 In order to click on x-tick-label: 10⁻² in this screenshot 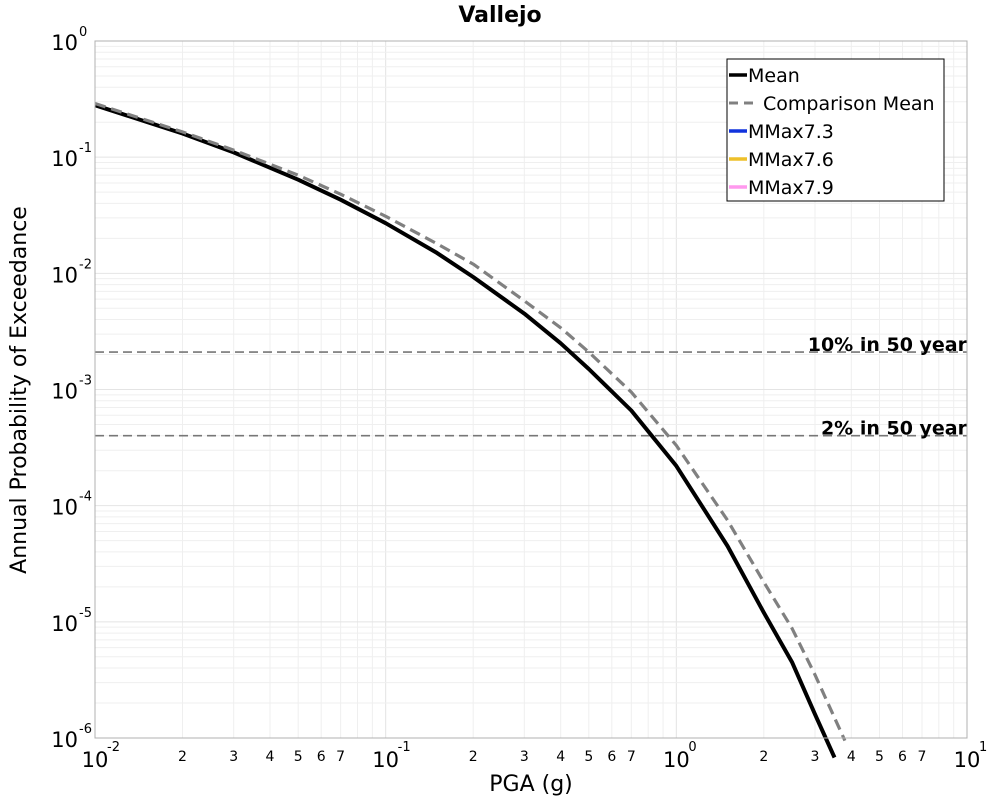, I will do `click(101, 756)`.